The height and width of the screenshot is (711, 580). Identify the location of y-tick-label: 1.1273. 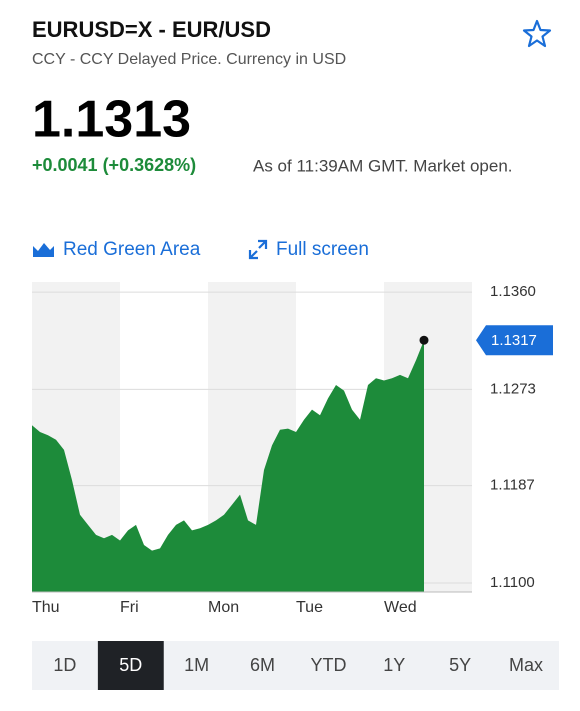
(513, 388).